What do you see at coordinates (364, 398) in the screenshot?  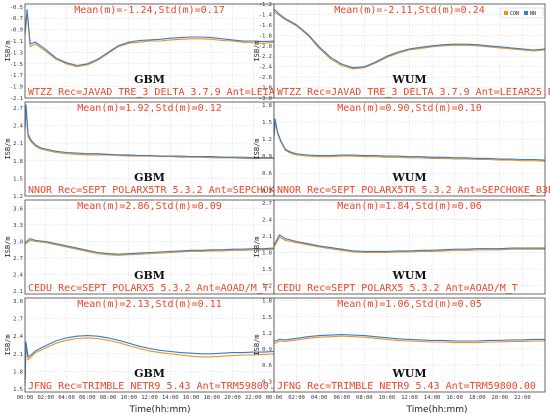 I see `x-tick-label: 08:00` at bounding box center [364, 398].